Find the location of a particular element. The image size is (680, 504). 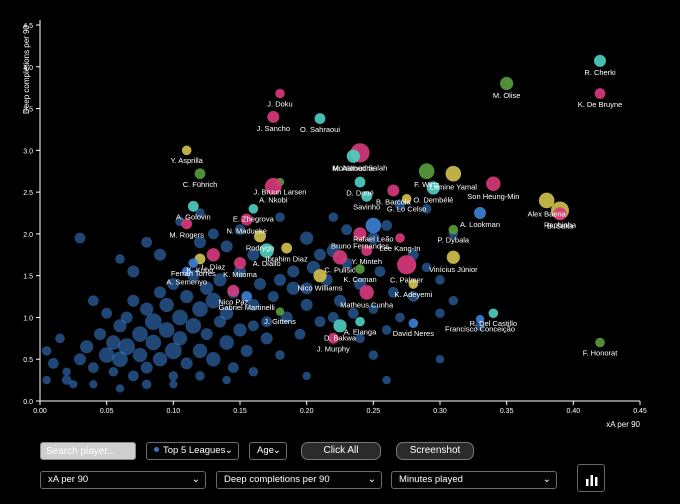

age-select: Age ⌄ is located at coordinates (268, 451).